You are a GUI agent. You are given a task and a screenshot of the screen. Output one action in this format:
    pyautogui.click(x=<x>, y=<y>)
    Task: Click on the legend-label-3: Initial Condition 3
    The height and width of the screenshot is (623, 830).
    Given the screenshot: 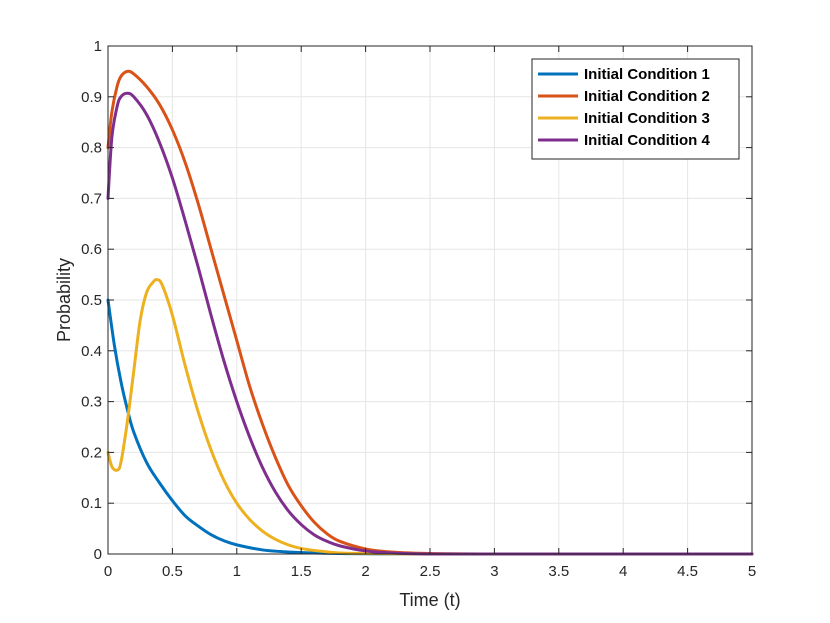 What is the action you would take?
    pyautogui.click(x=647, y=118)
    